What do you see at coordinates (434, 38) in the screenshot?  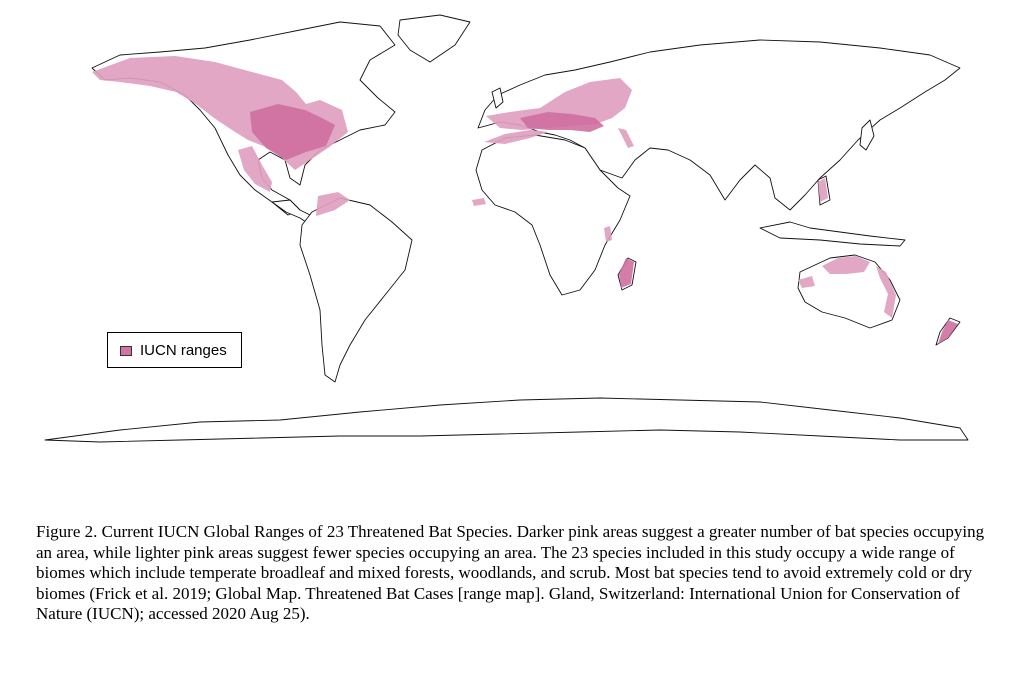 I see `greenland` at bounding box center [434, 38].